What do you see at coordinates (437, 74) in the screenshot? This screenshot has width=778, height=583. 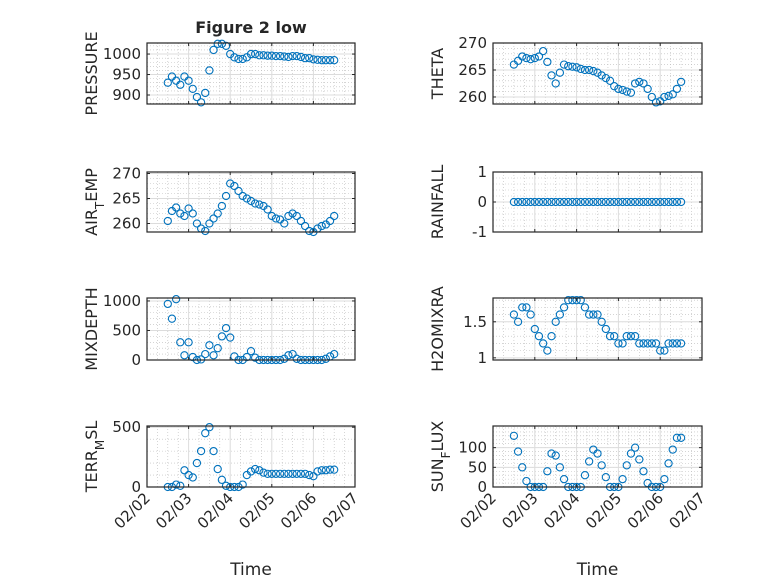 I see `y-axis-label: THETA` at bounding box center [437, 74].